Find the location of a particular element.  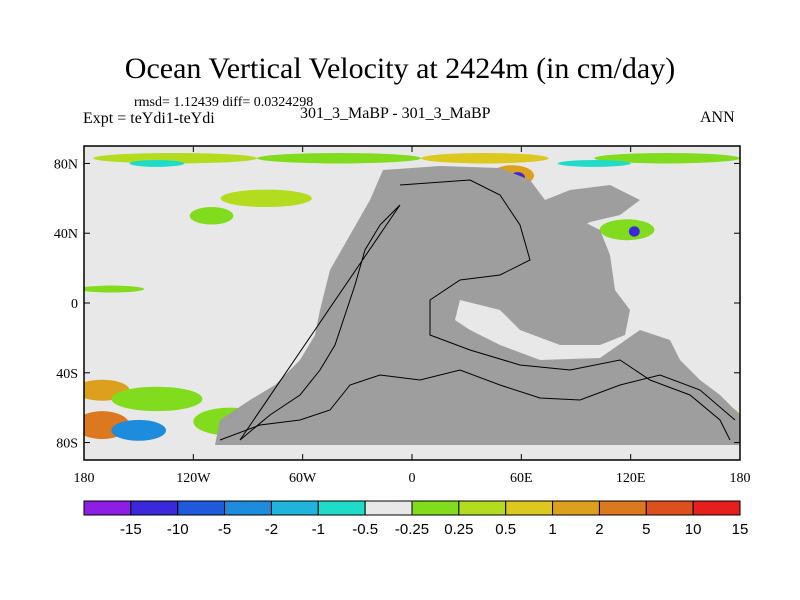

y-tick-label-1: 40N is located at coordinates (66, 234).